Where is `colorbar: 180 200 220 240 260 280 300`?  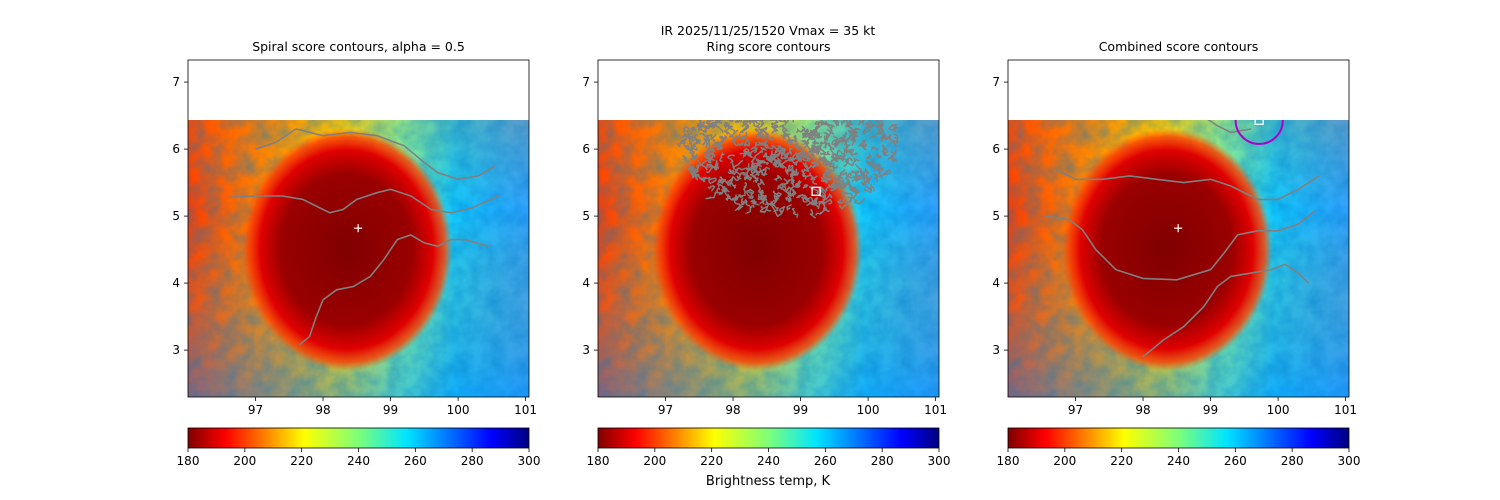 colorbar: 180 200 220 240 260 280 300 is located at coordinates (1178, 447).